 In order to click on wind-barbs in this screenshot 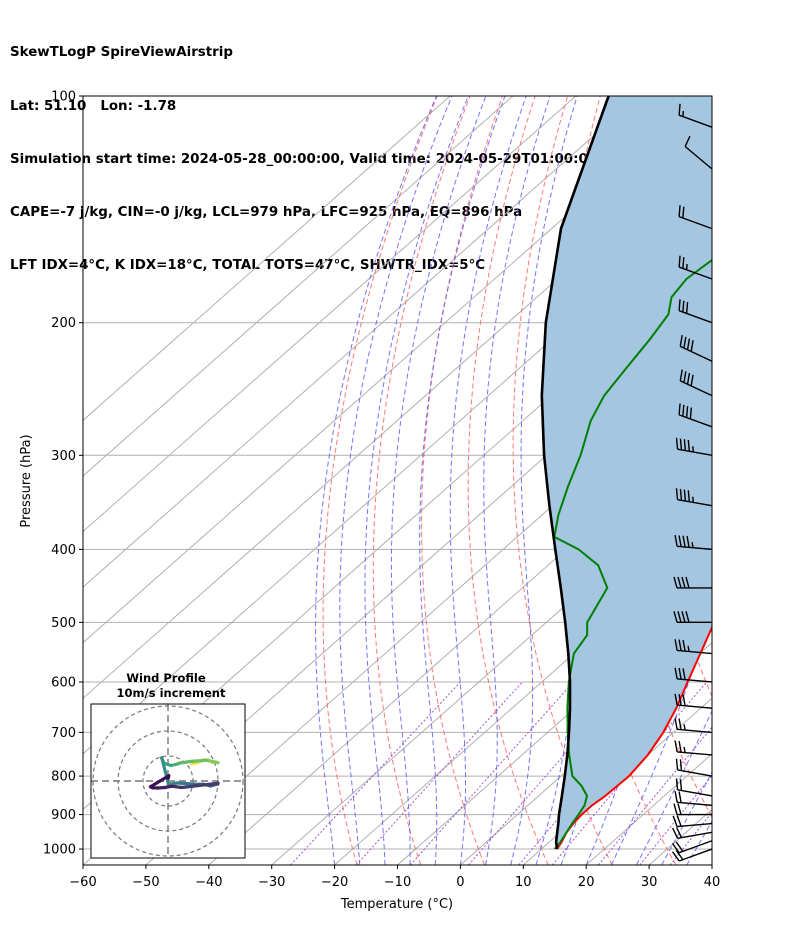, I will do `click(692, 482)`.